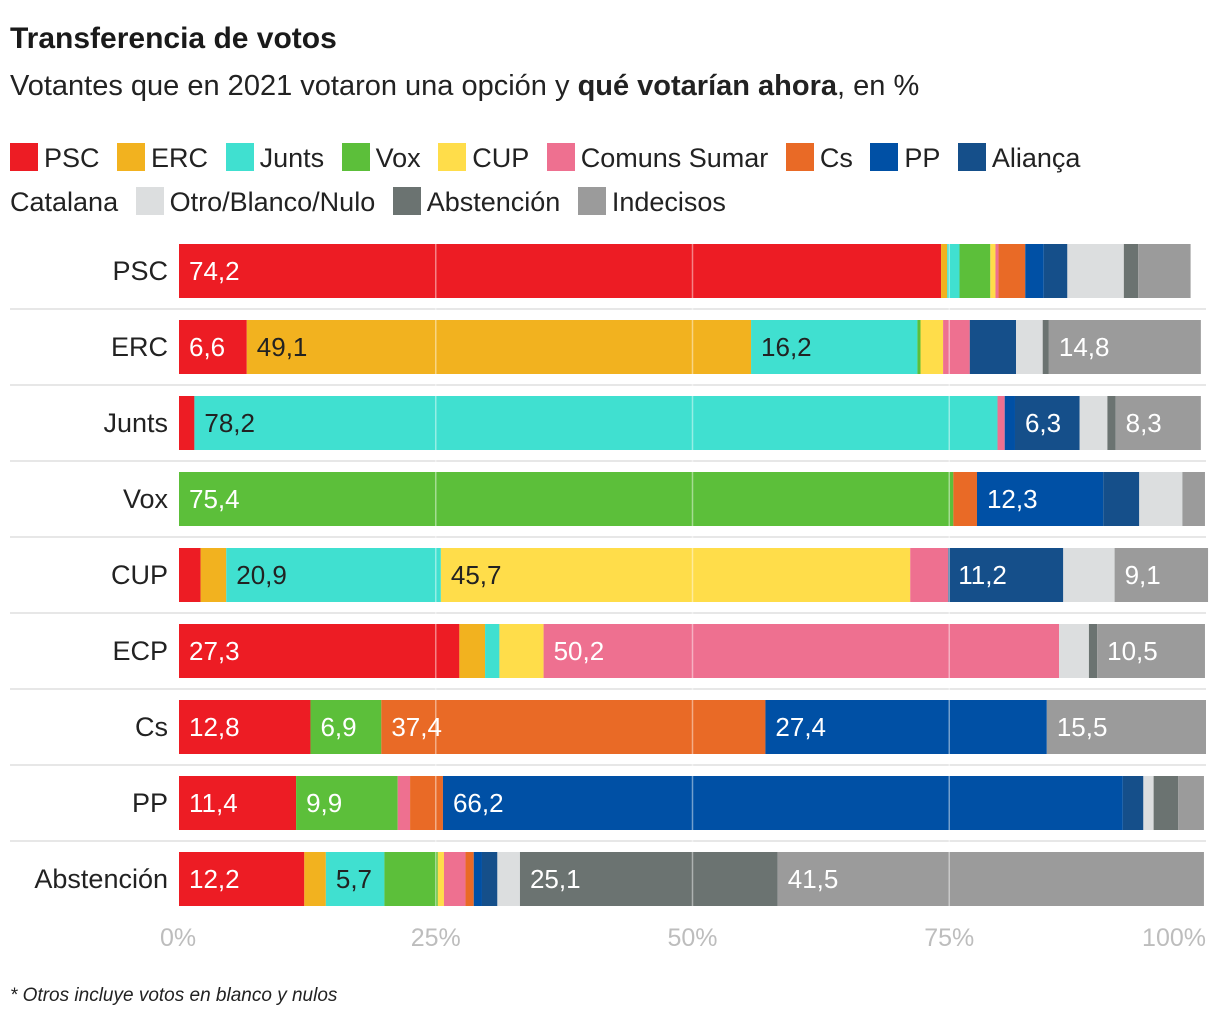  Describe the element at coordinates (1161, 575) in the screenshot. I see `bar-cup-indecisos` at that location.